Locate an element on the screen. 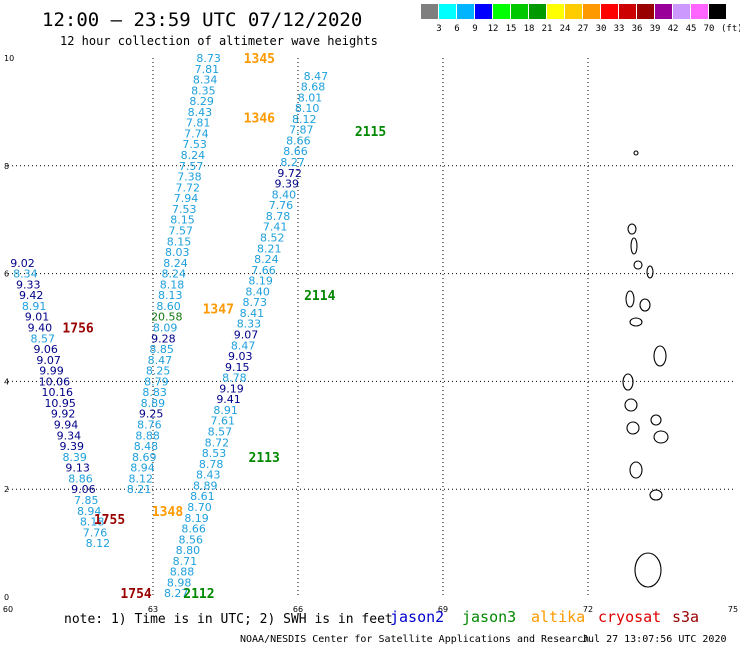 Image resolution: width=740 pixels, height=650 pixels. pass-label: 1755 is located at coordinates (109, 520).